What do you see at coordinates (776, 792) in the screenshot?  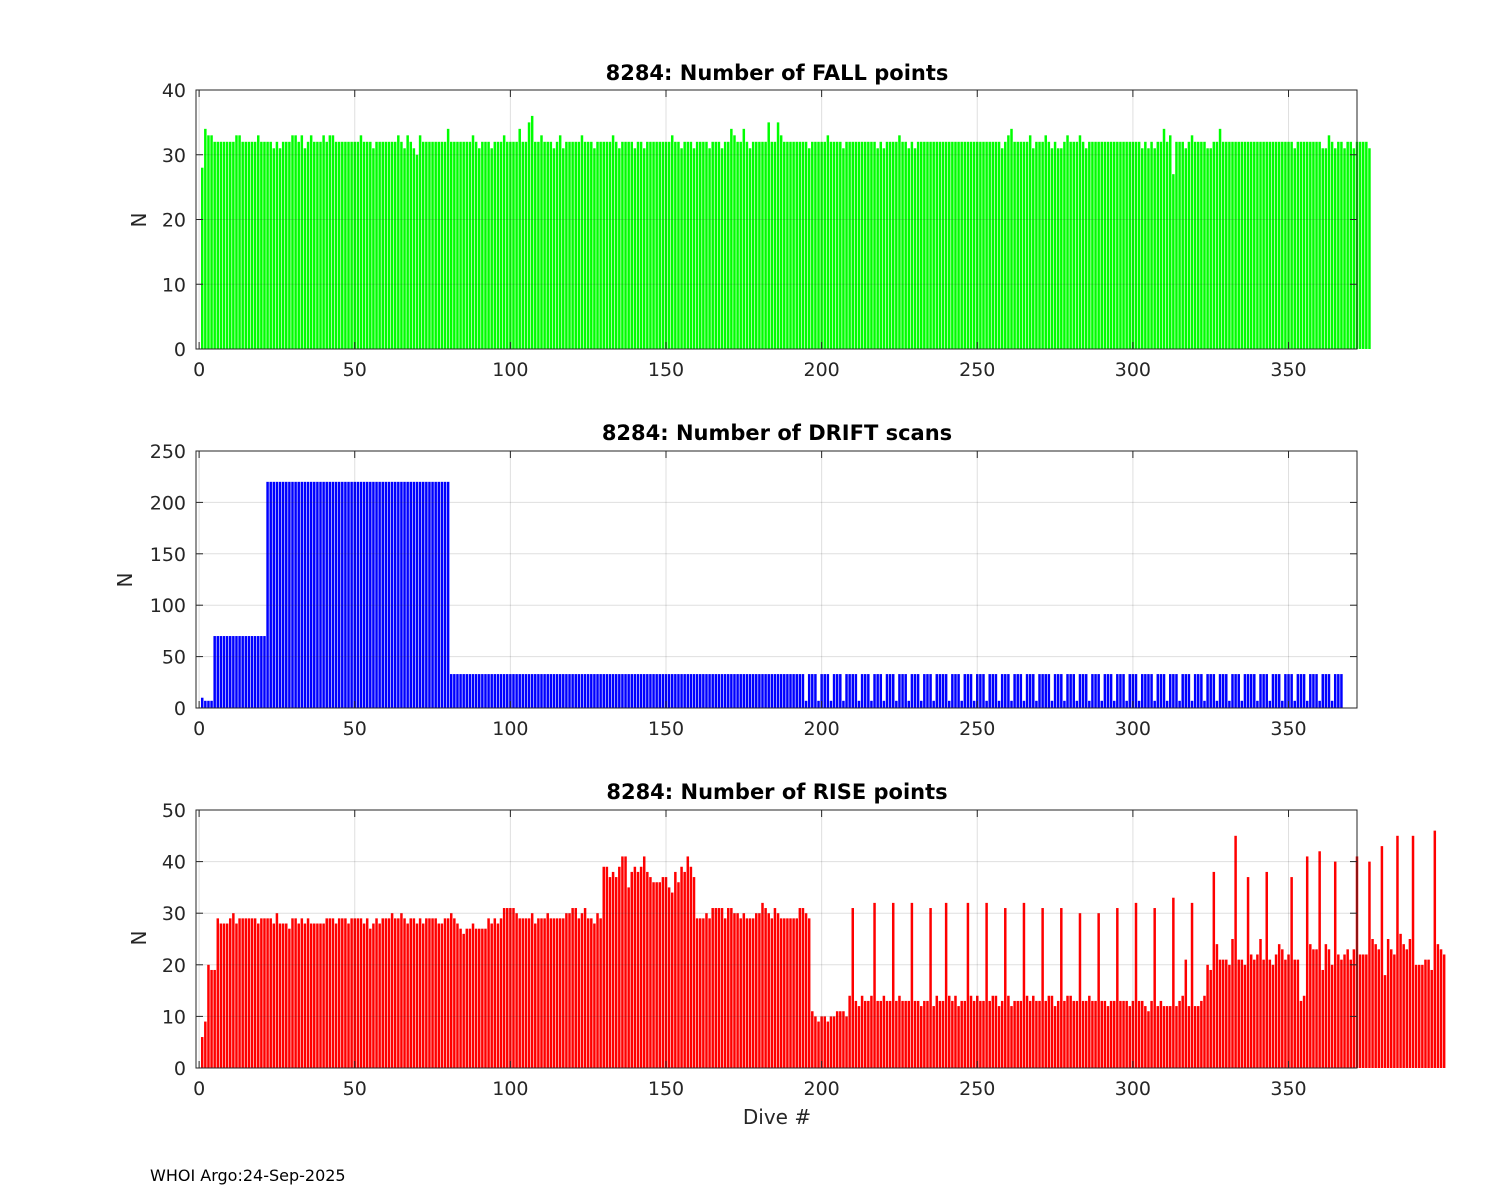 I see `rise-chart-title: 8284: Number of RISE points` at bounding box center [776, 792].